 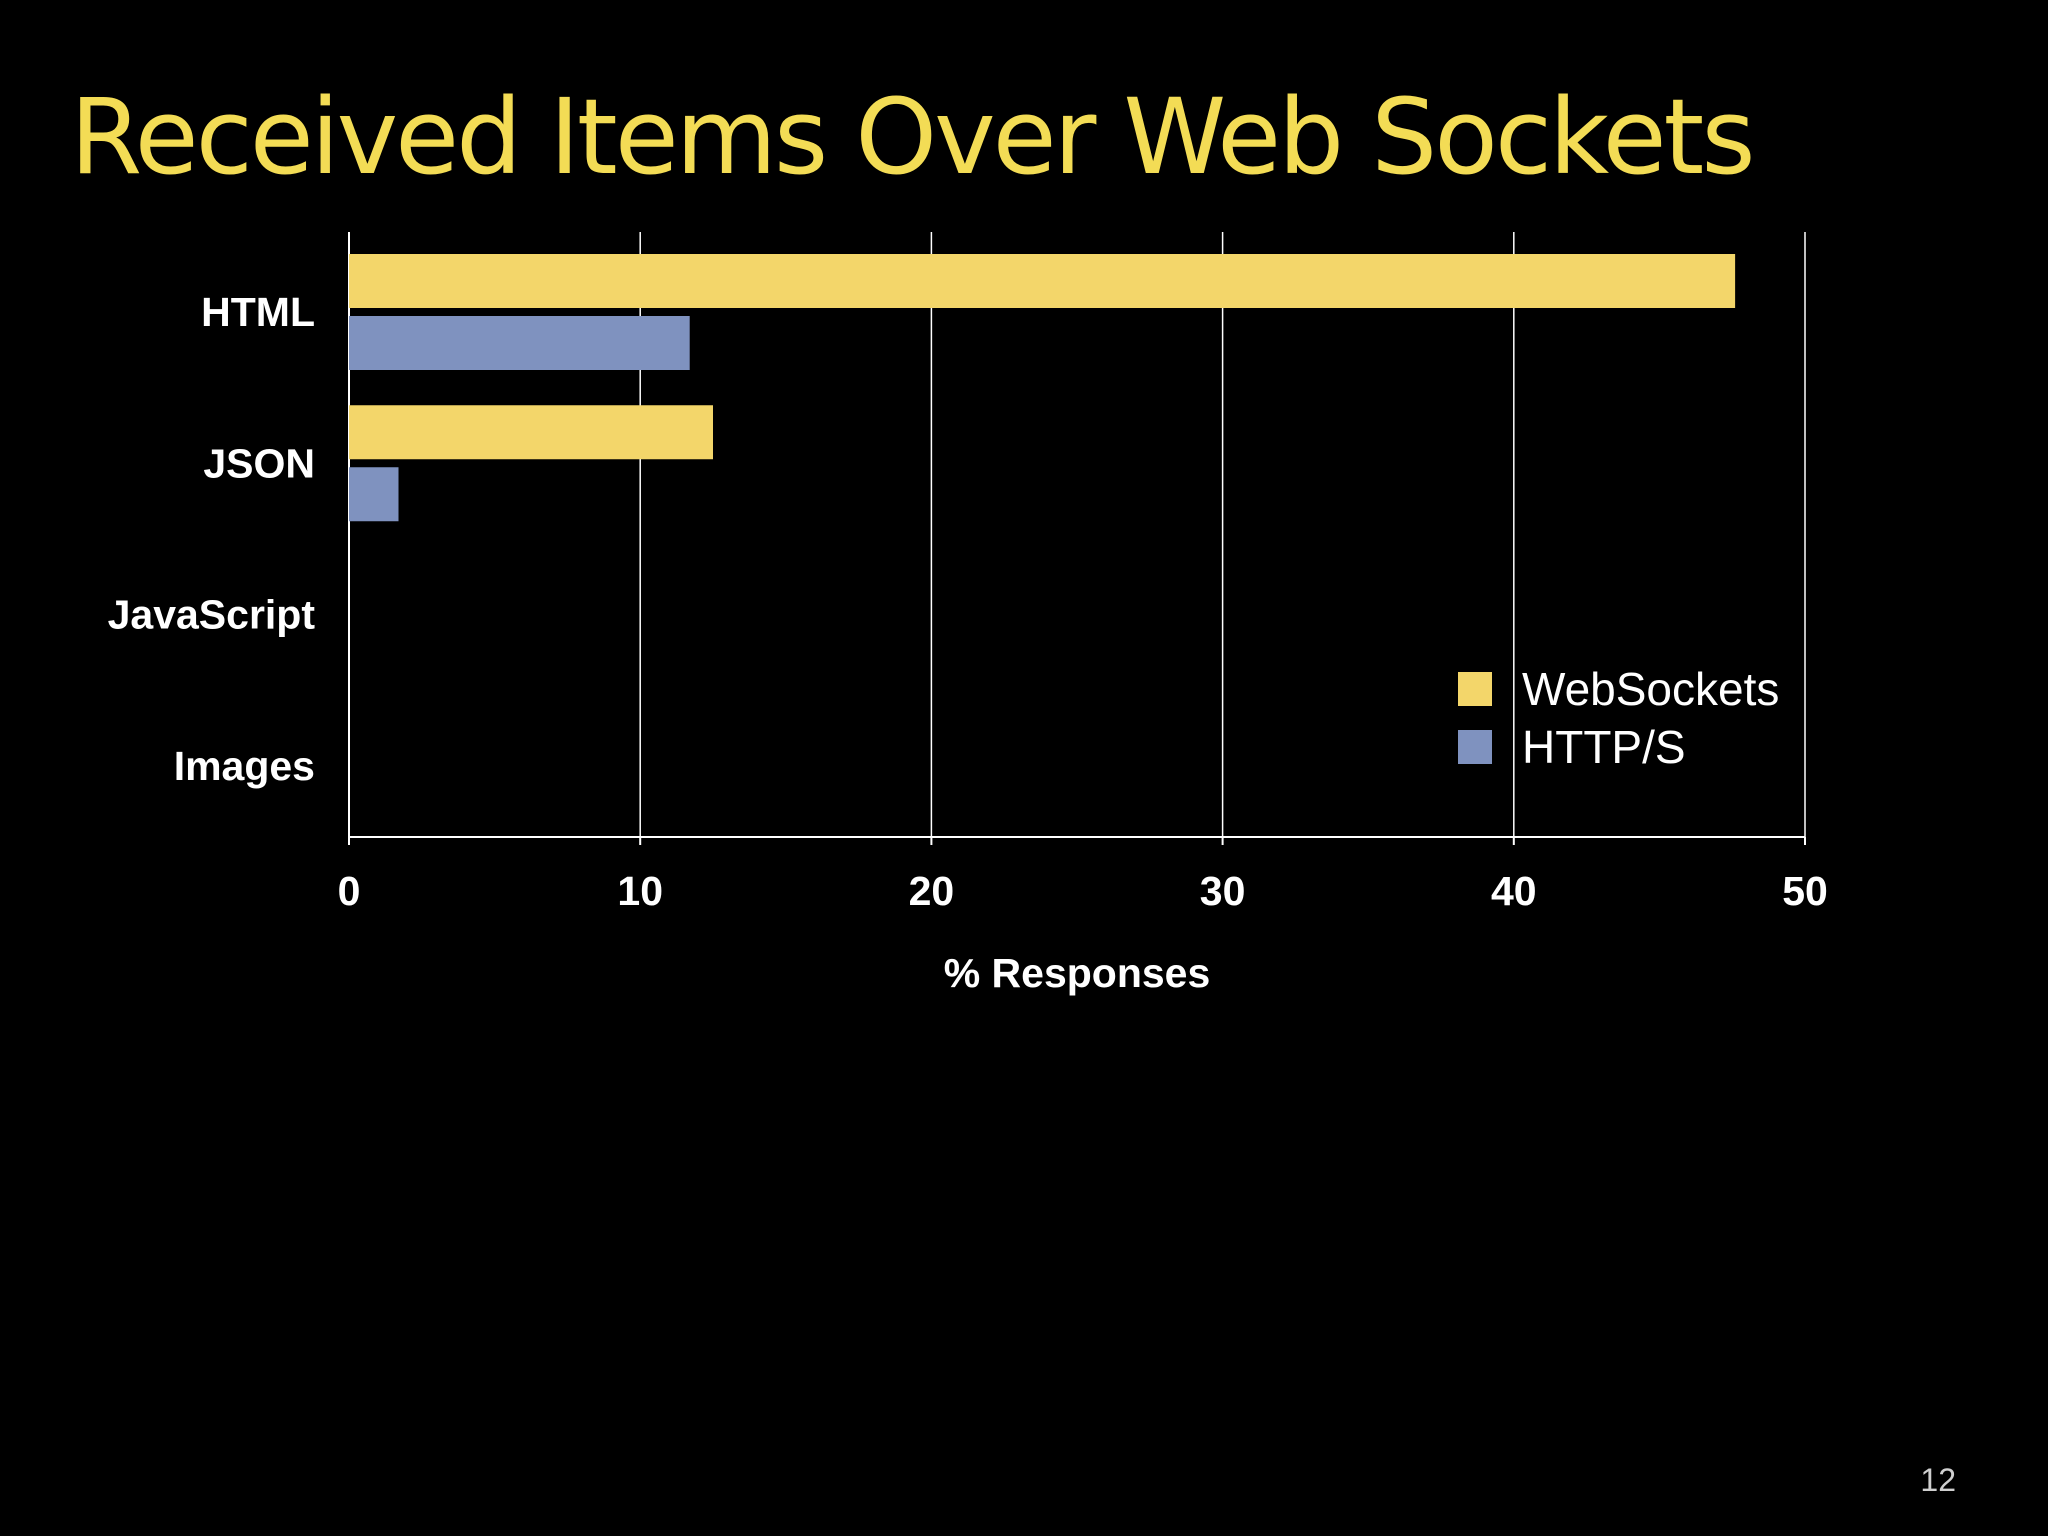 What do you see at coordinates (212, 615) in the screenshot?
I see `category-label-javascript: JavaScript` at bounding box center [212, 615].